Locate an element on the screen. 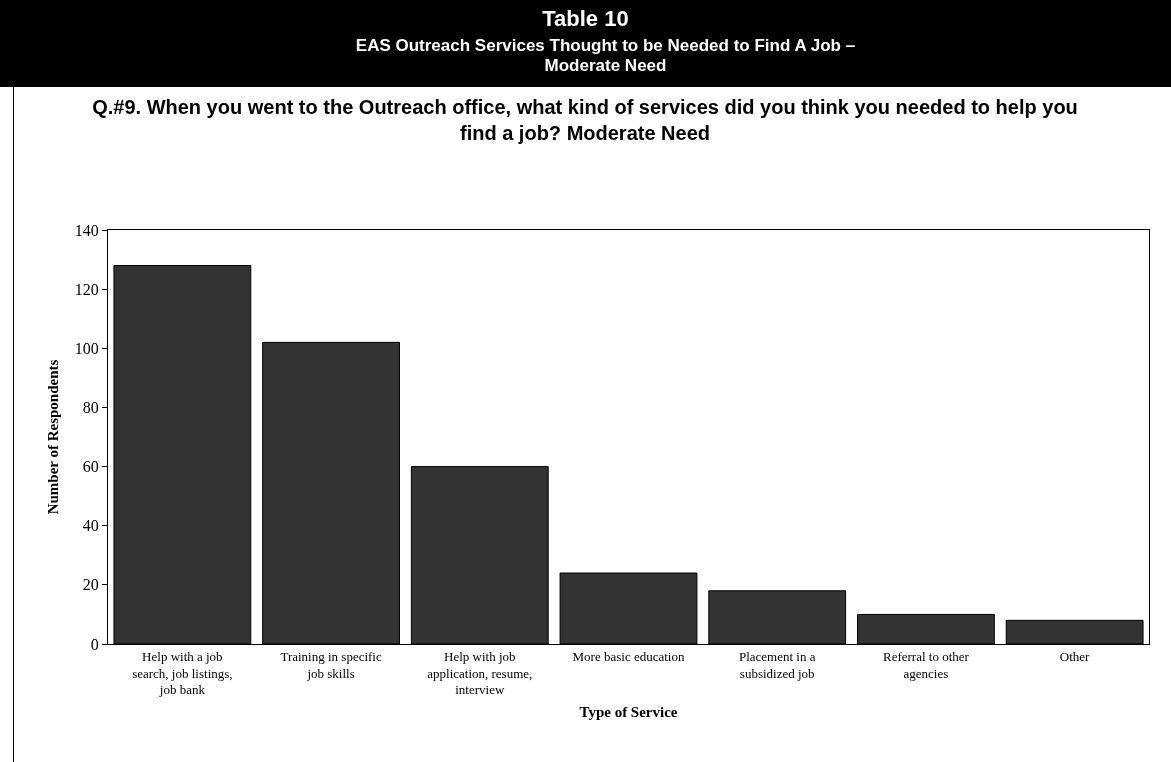 The height and width of the screenshot is (762, 1171). x-tick-label: Help with job application, resume, interview is located at coordinates (480, 673).